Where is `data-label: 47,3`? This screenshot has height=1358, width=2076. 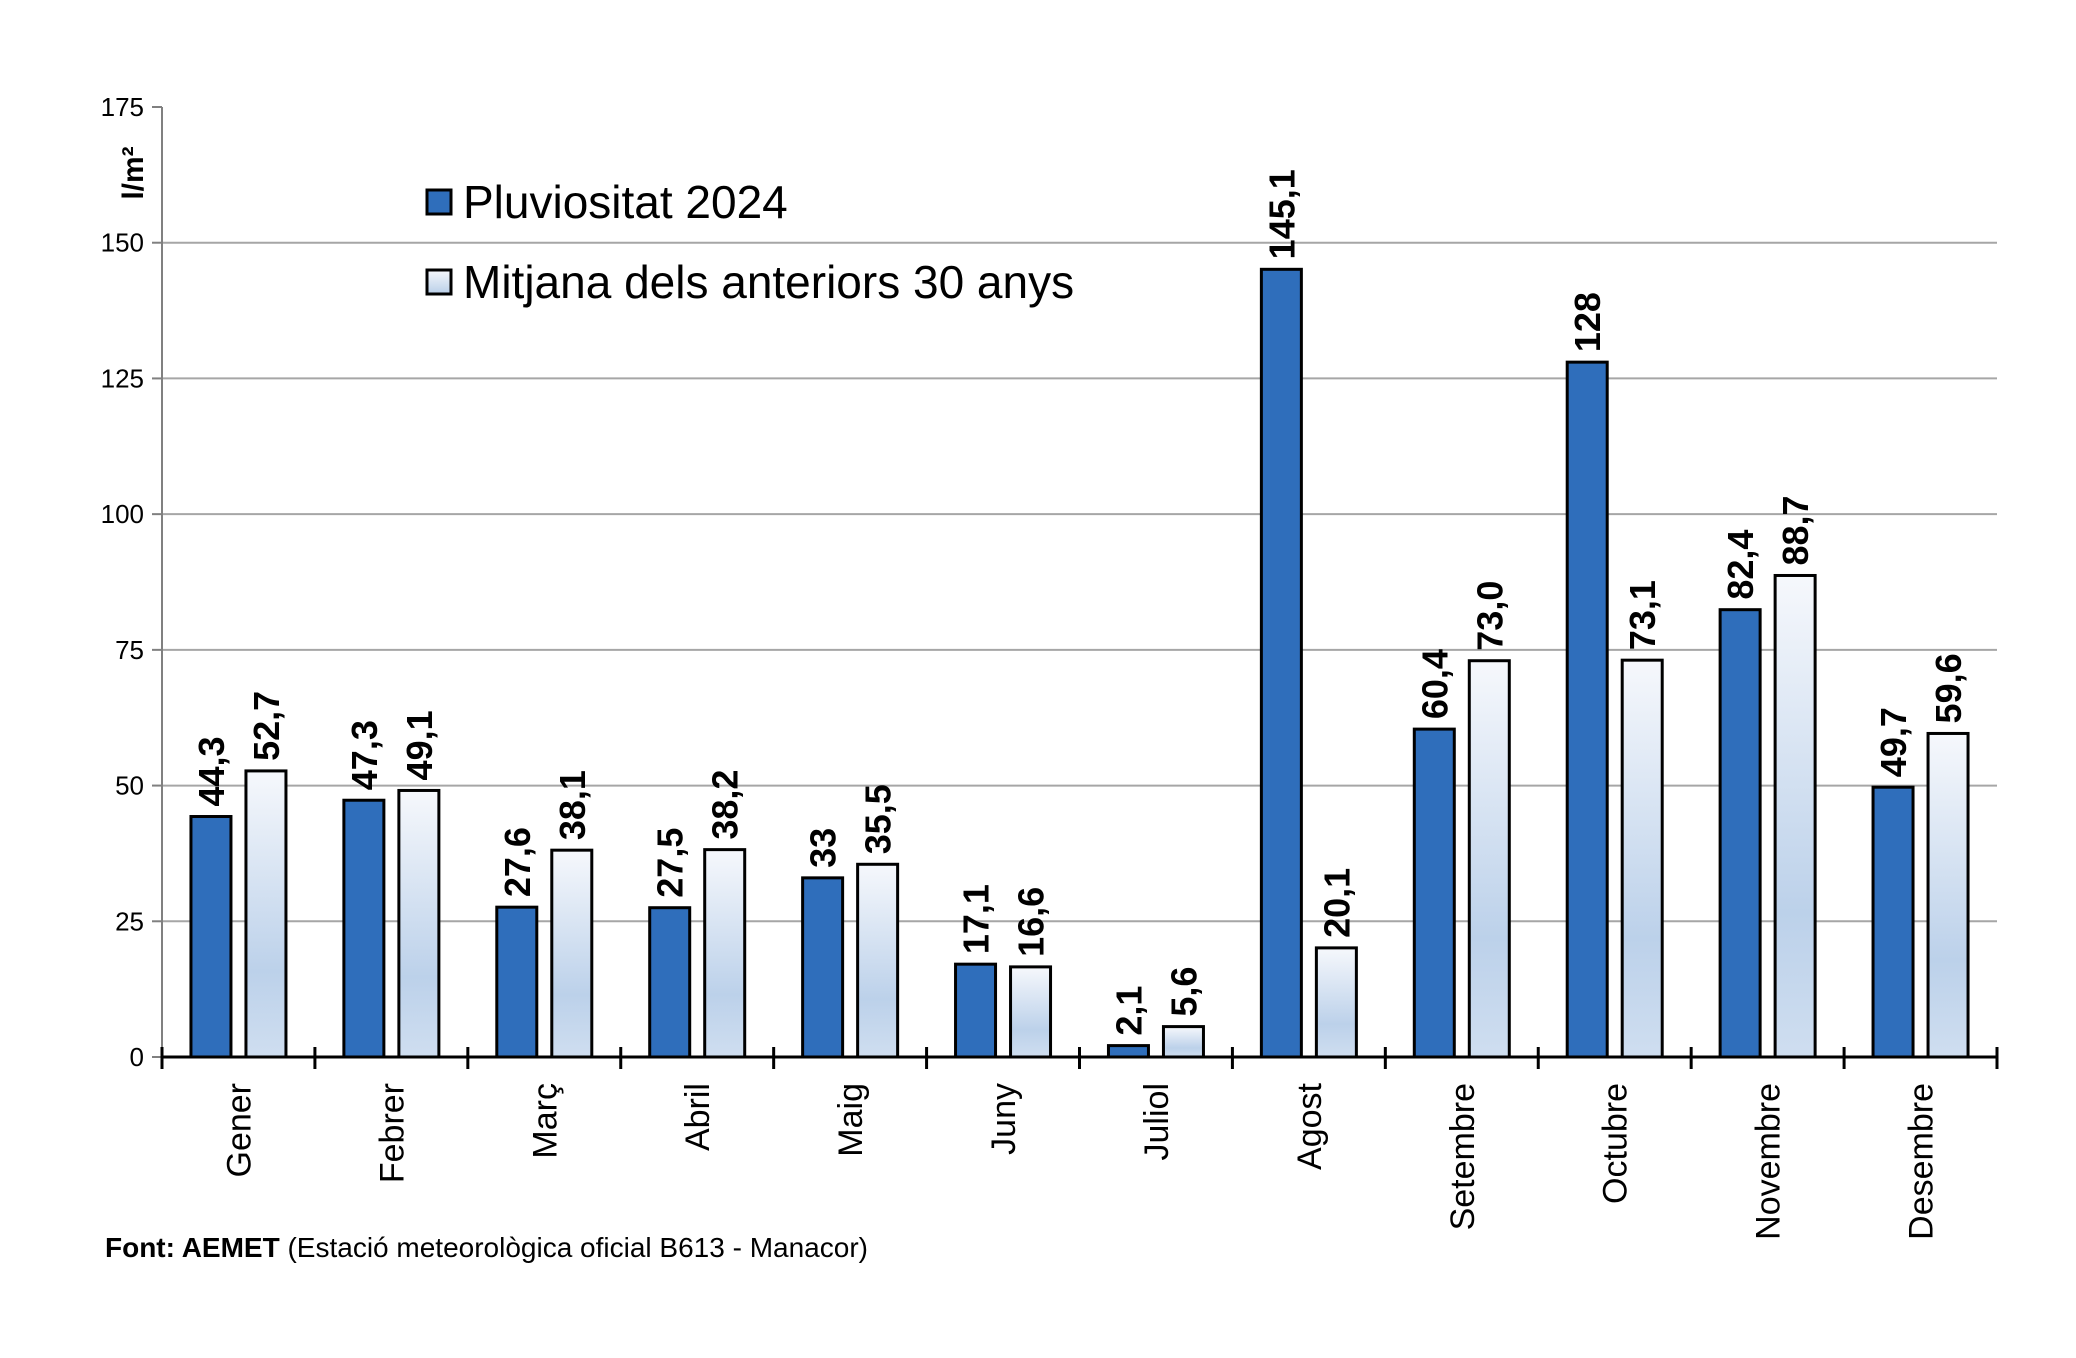 data-label: 47,3 is located at coordinates (364, 755).